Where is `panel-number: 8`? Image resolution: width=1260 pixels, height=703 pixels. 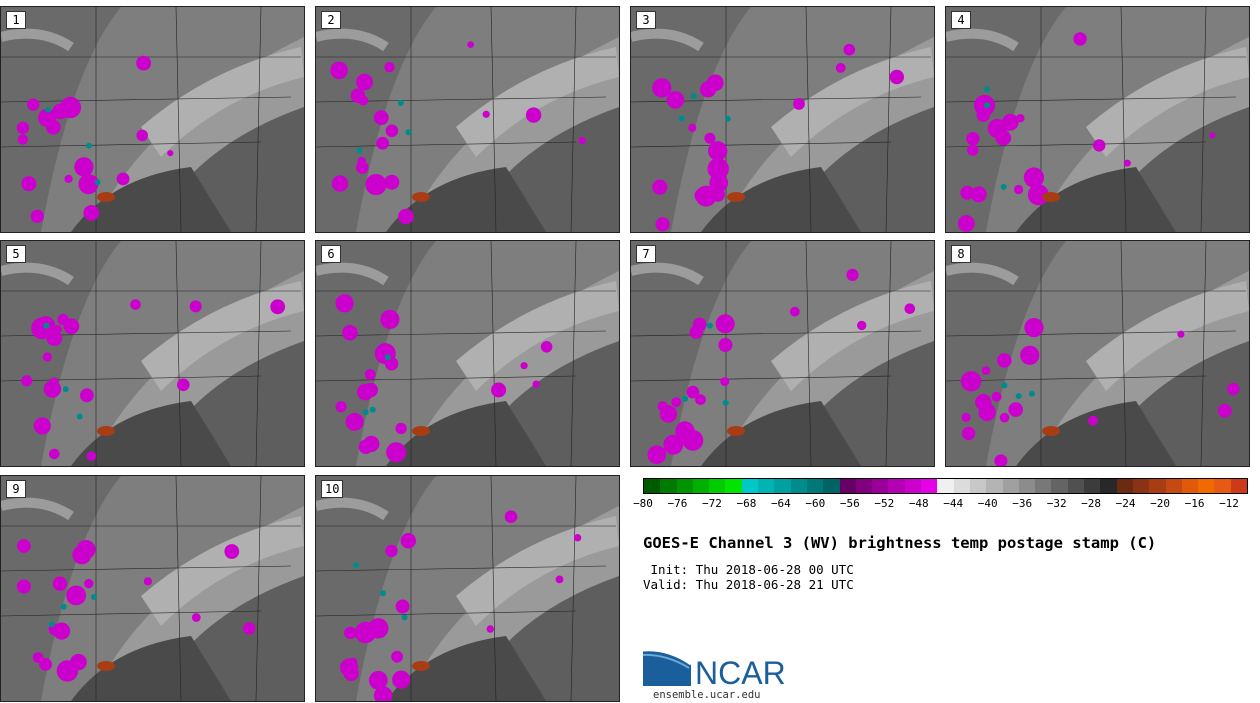 panel-number: 8 is located at coordinates (961, 254).